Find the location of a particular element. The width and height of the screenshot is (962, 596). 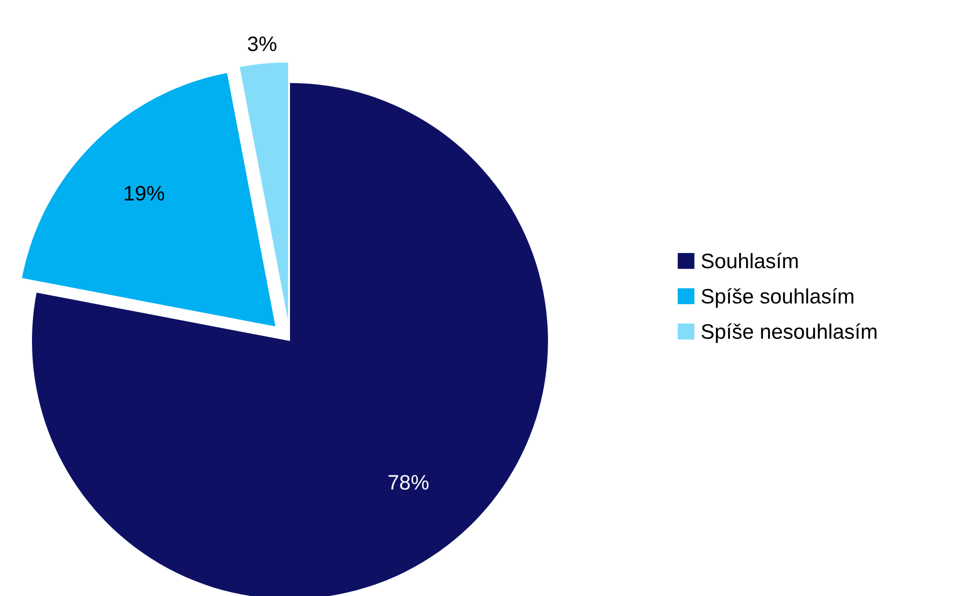

legend-label: Souhlasím is located at coordinates (750, 260).